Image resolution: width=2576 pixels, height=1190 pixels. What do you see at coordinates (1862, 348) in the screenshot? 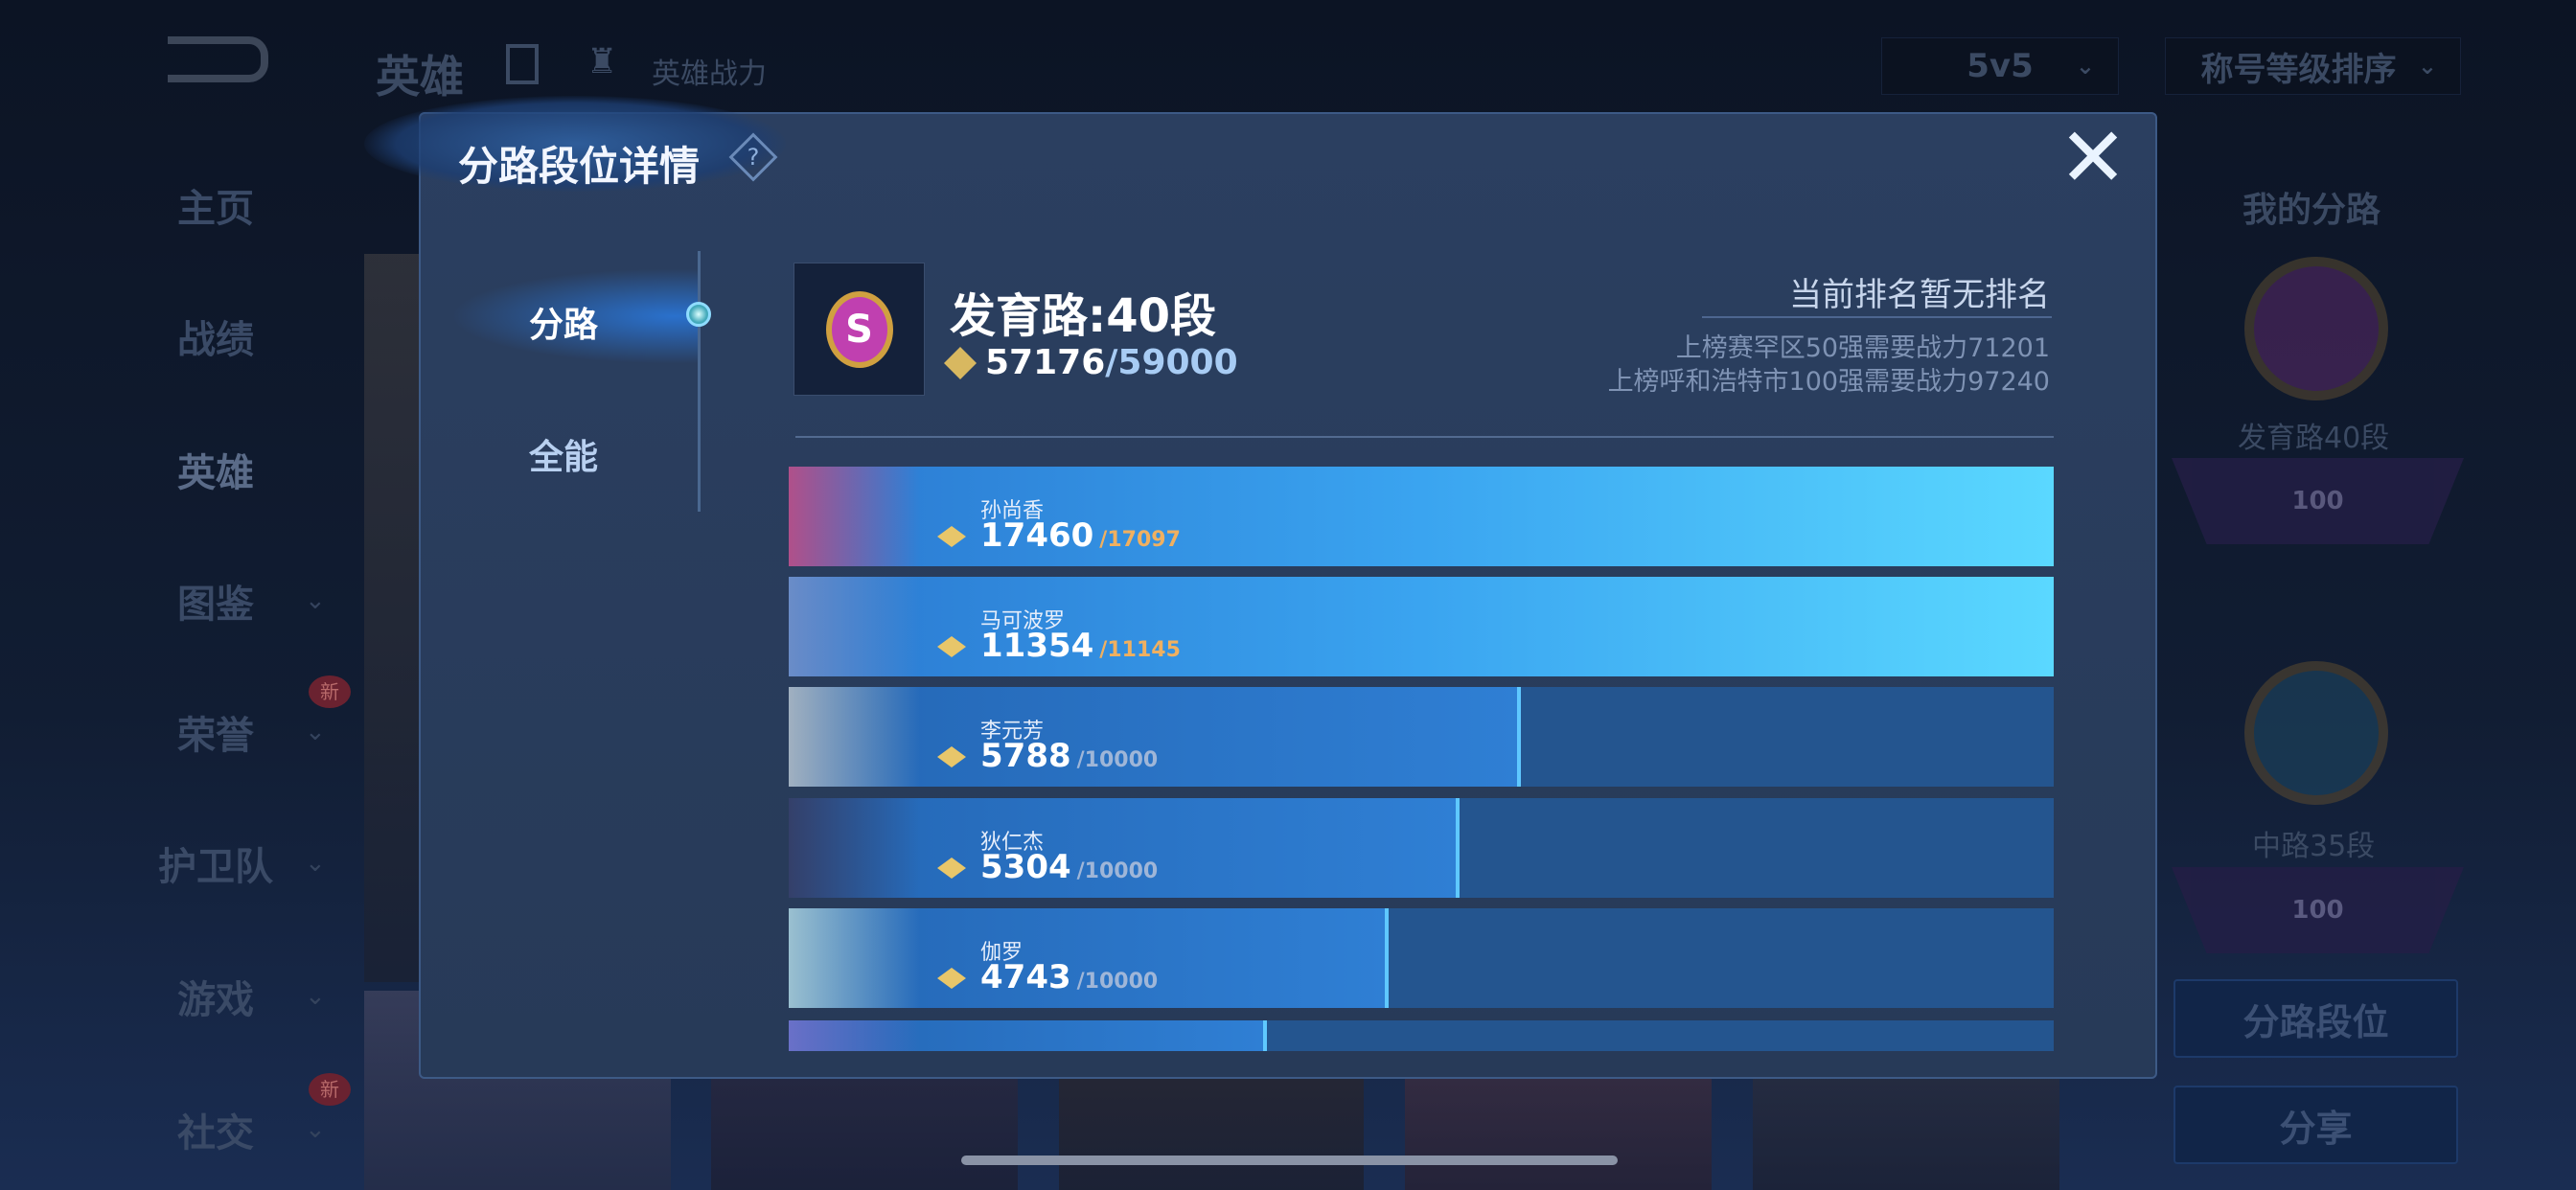
I see `rank-requirement: 上榜赛罕区50强需要战力71201` at bounding box center [1862, 348].